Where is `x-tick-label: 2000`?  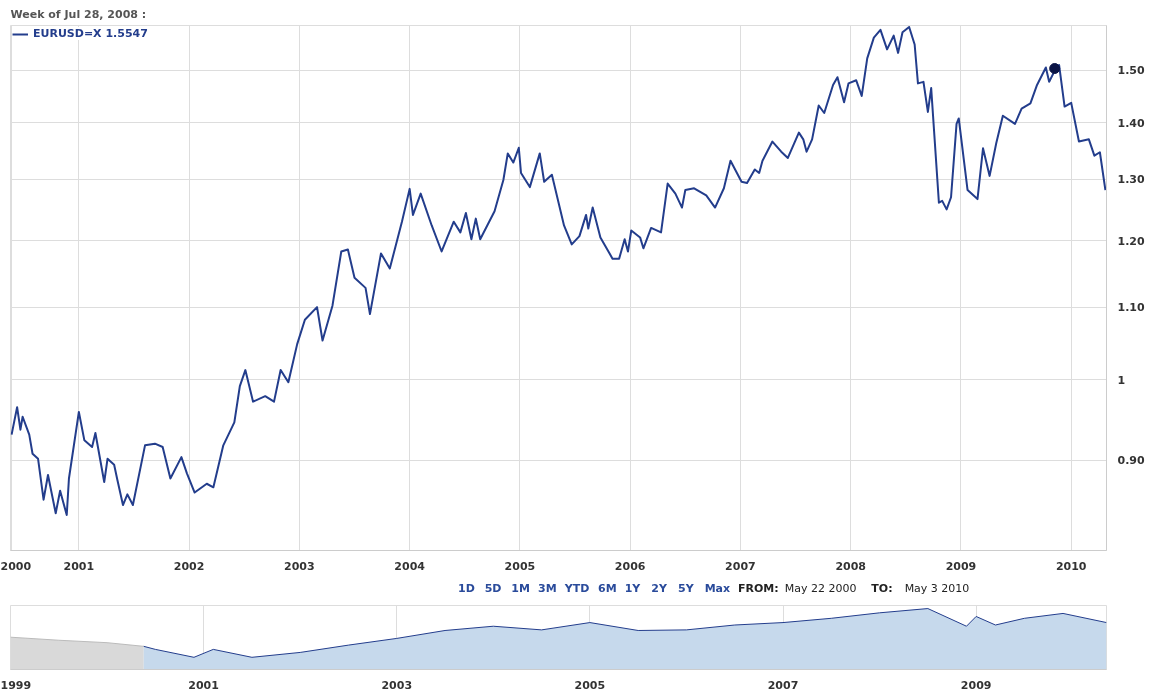 x-tick-label: 2000 is located at coordinates (16, 566).